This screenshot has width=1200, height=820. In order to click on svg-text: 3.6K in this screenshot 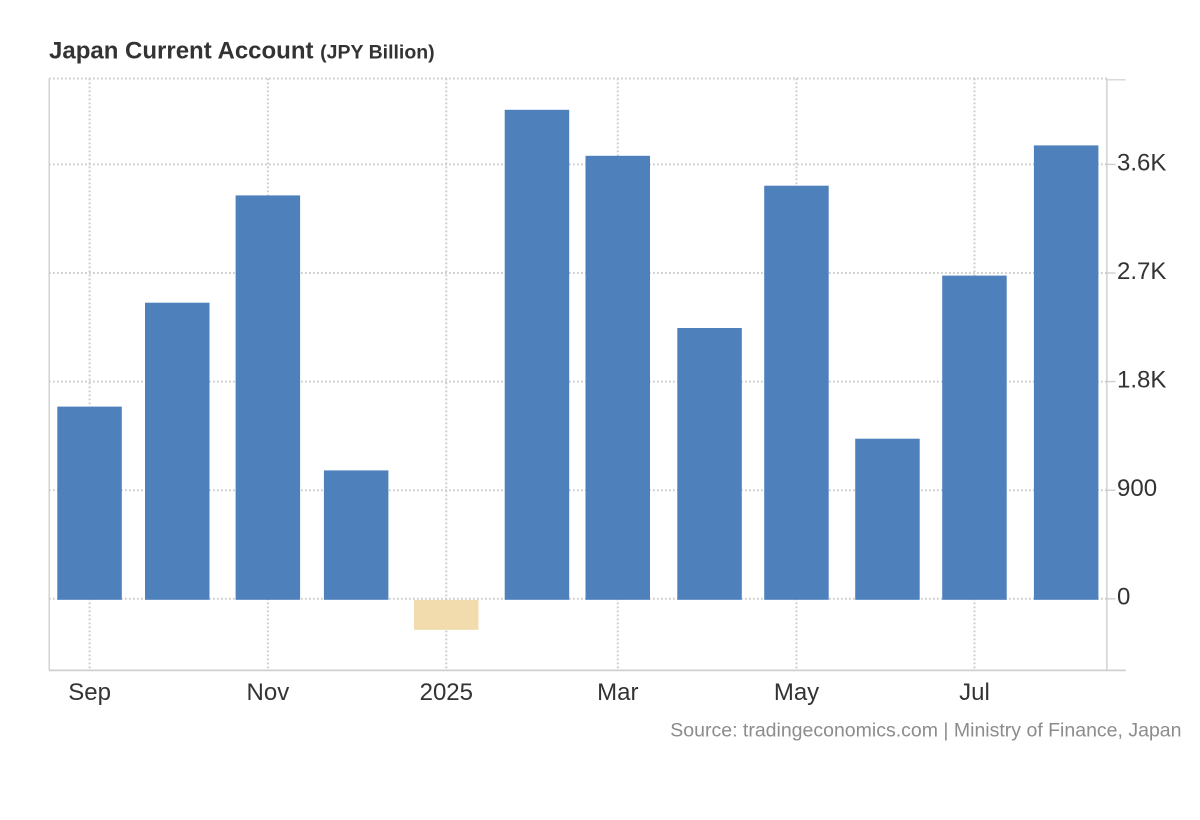, I will do `click(1141, 162)`.